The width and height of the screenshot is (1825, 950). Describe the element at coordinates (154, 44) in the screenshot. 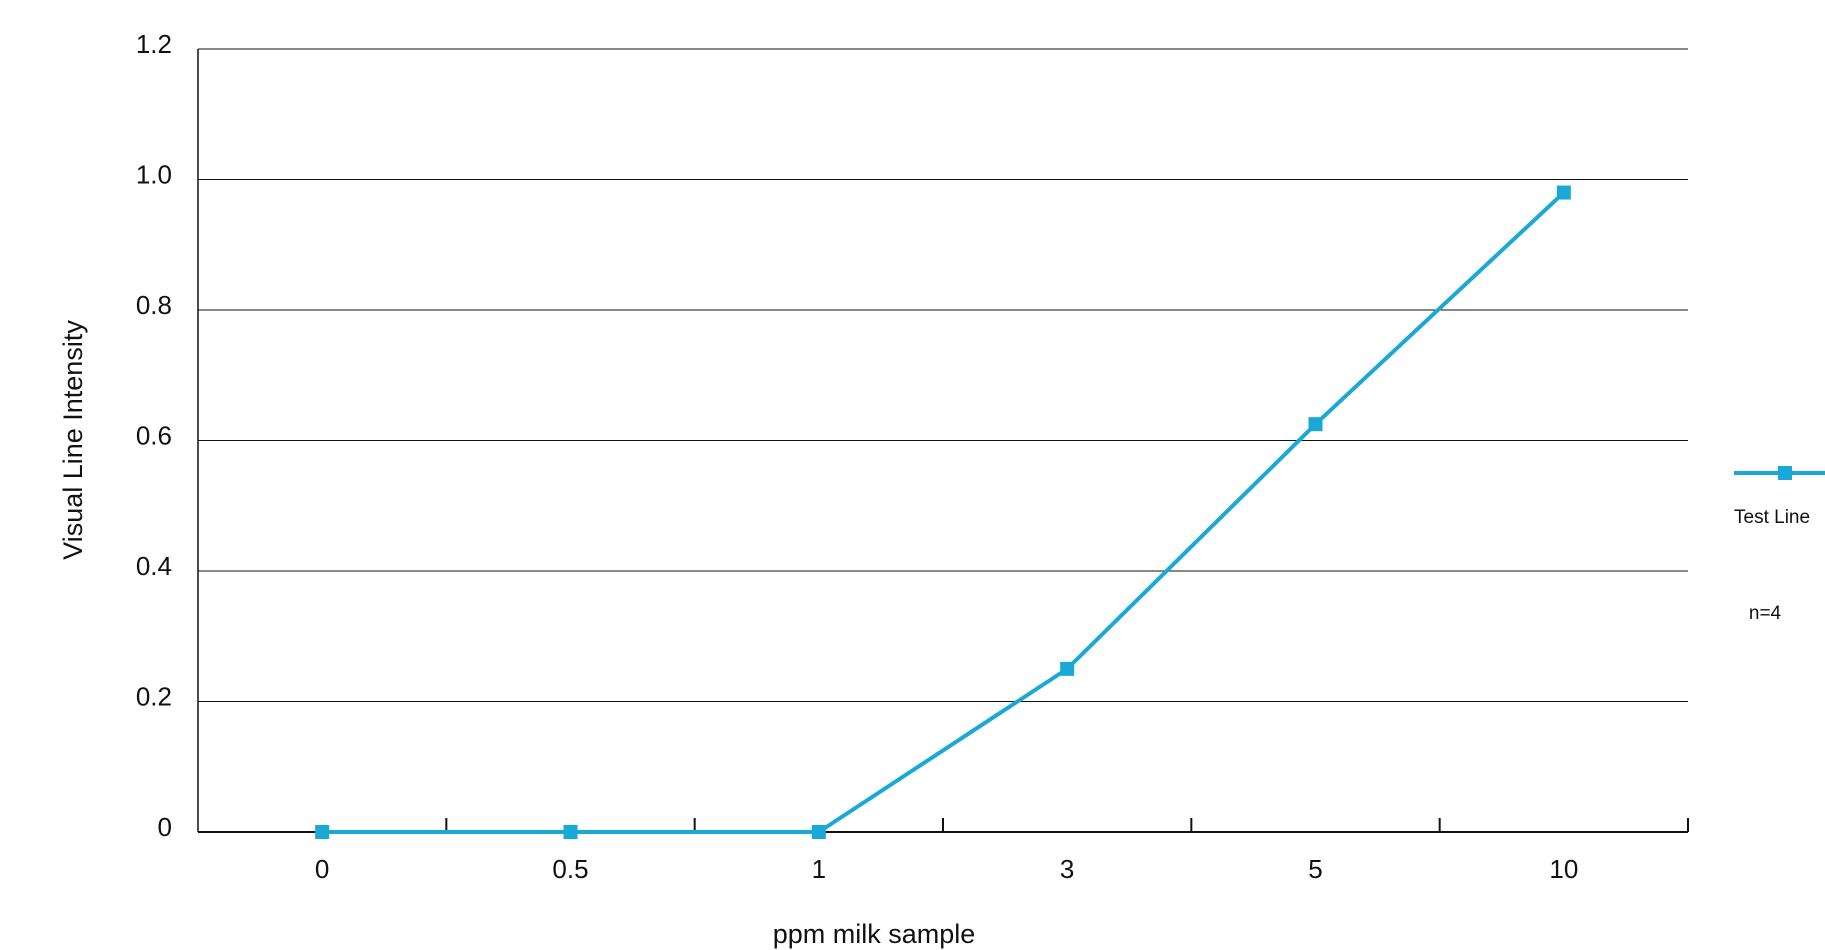

I see `y-tick-label: 1.2` at that location.